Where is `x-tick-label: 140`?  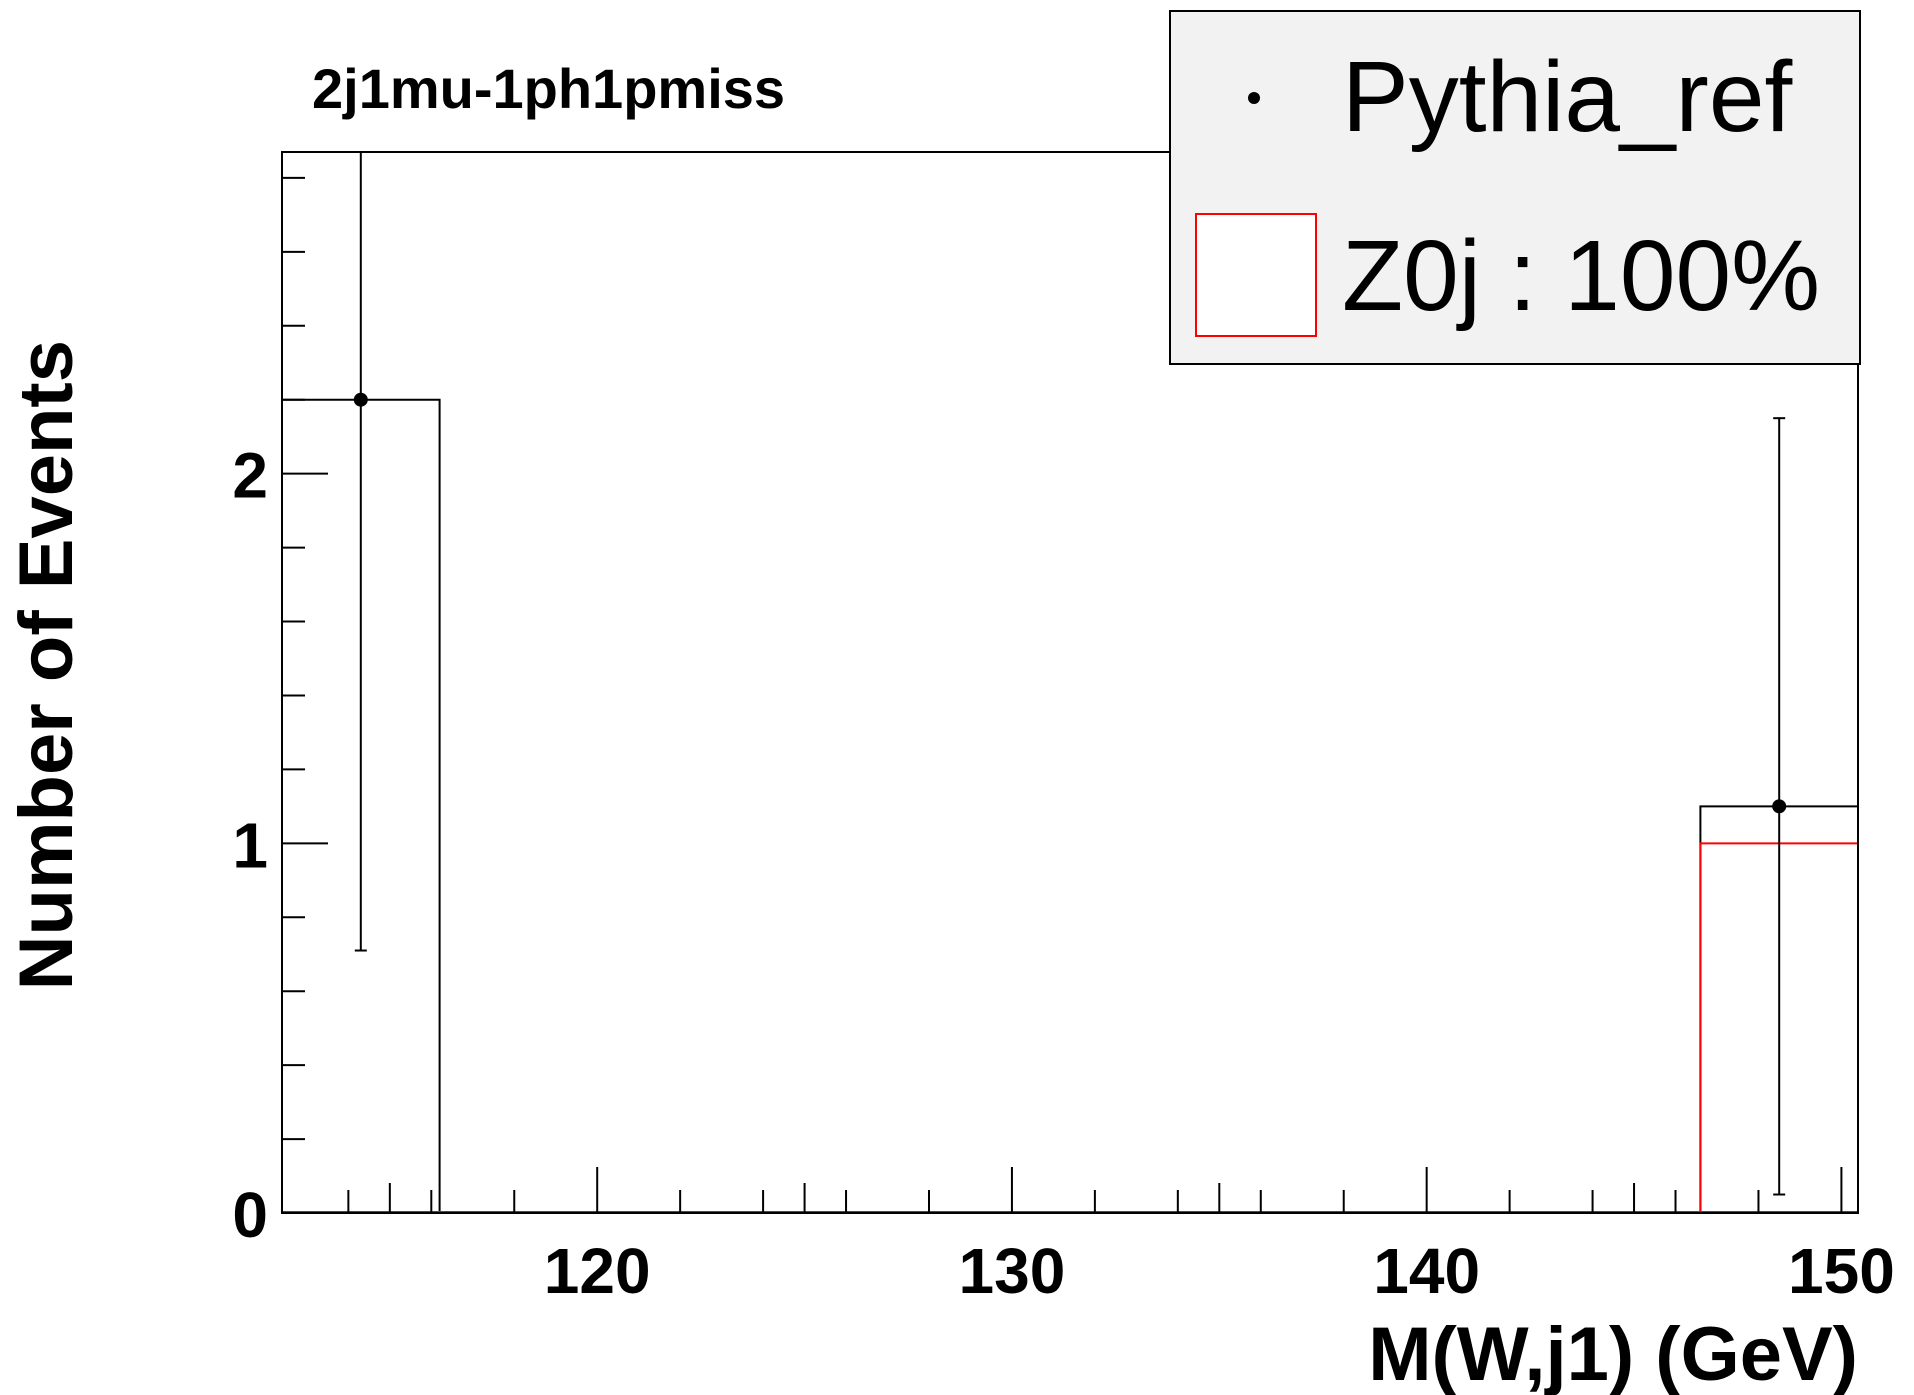 x-tick-label: 140 is located at coordinates (1426, 1271).